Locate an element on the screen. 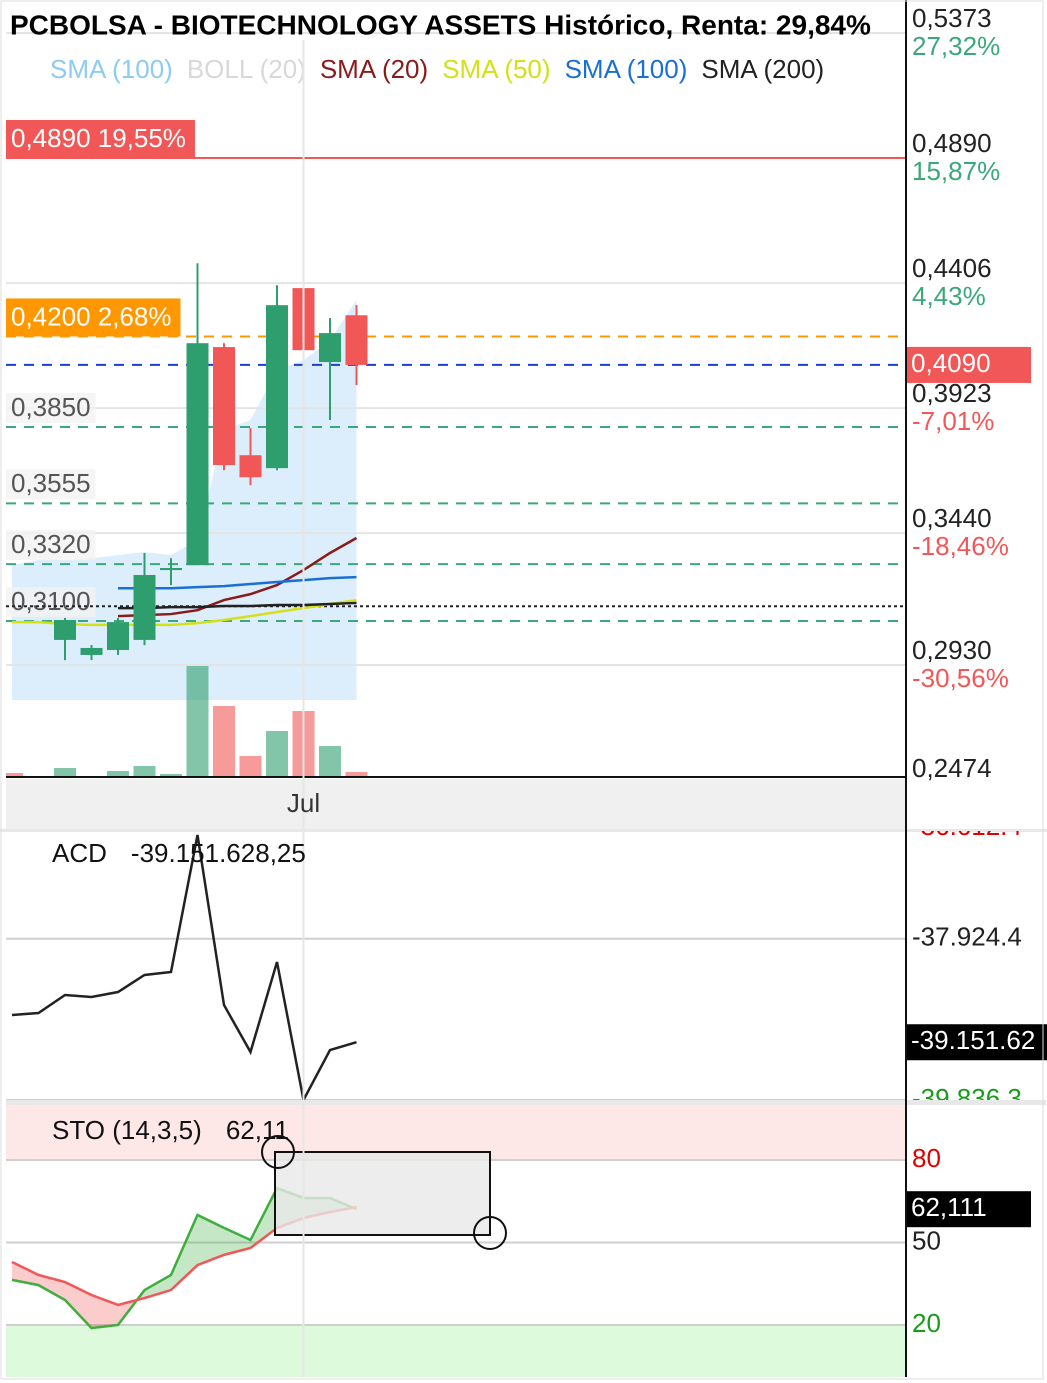  y-tick-change: -7,01% is located at coordinates (953, 421).